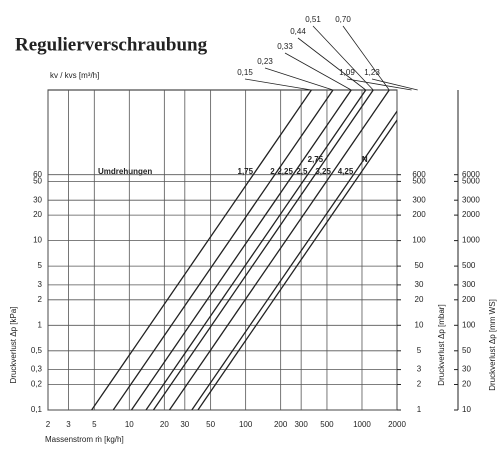 Image resolution: width=501 pixels, height=449 pixels. I want to click on y2-tick-label: 200, so click(419, 214).